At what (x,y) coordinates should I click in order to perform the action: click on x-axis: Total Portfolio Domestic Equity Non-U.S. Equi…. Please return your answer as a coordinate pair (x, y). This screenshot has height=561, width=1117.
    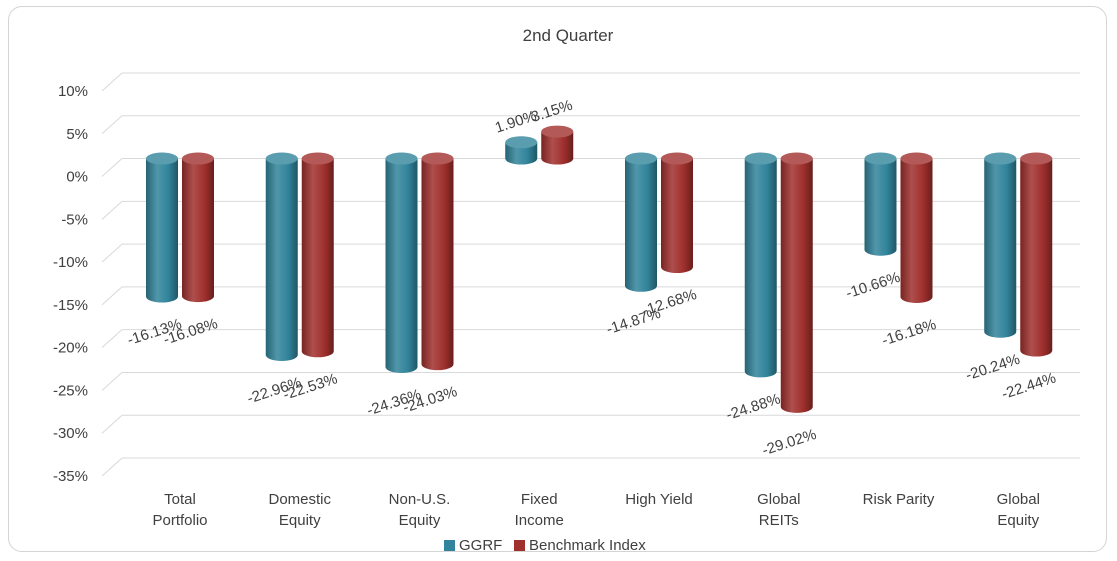
    Looking at the image, I should click on (595, 510).